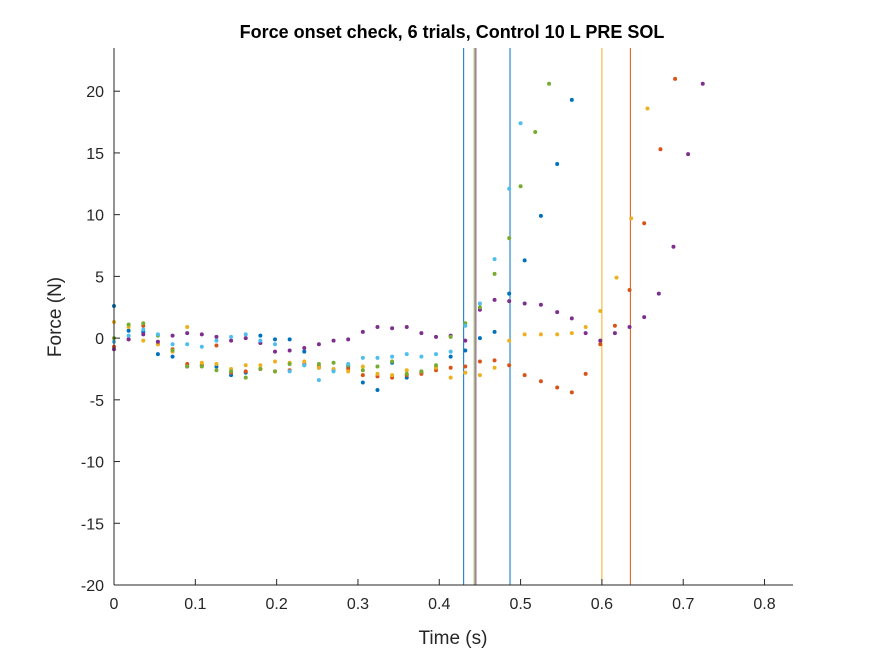  What do you see at coordinates (92, 463) in the screenshot?
I see `y-tick-label: -10` at bounding box center [92, 463].